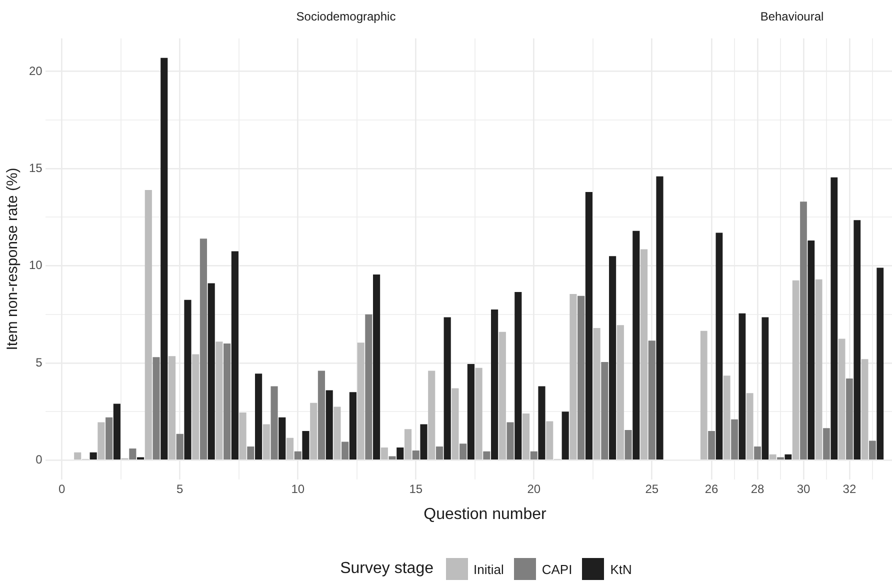 This screenshot has width=892, height=584. I want to click on x-tick-label: 28, so click(757, 489).